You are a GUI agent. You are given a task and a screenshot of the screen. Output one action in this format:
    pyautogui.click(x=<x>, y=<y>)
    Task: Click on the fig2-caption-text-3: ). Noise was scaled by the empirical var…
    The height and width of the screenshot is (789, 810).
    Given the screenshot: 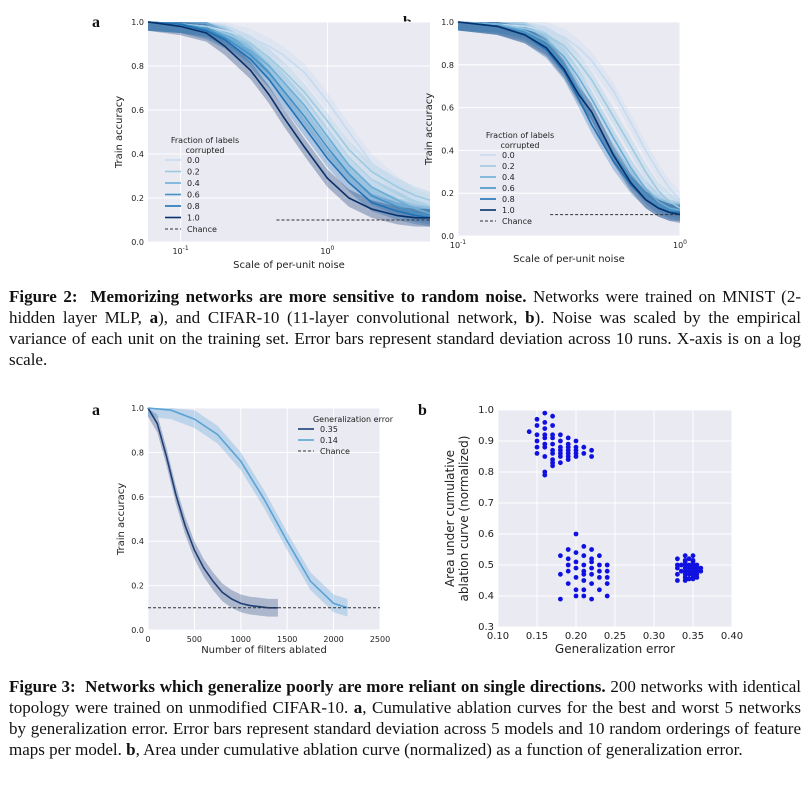 What is the action you would take?
    pyautogui.click(x=405, y=338)
    